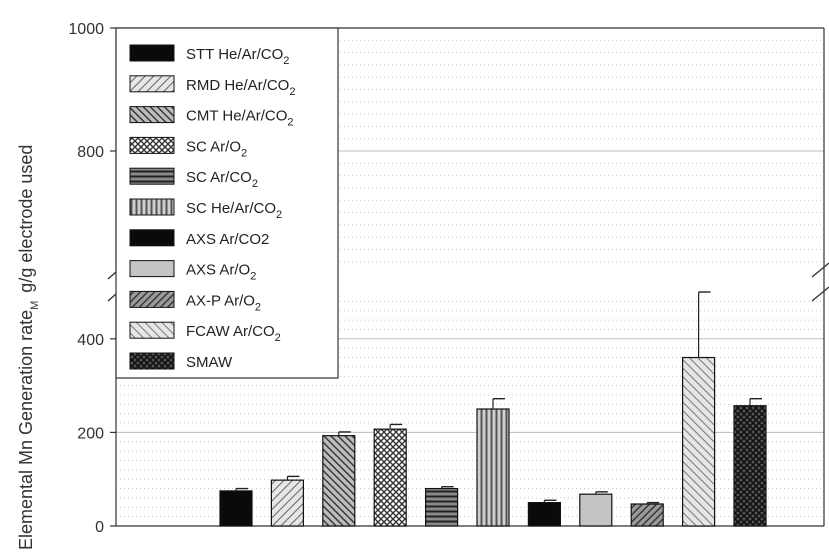 The image size is (829, 553). What do you see at coordinates (26, 430) in the screenshot?
I see `y-axis-title-main: Elemental Mn Generation rate` at bounding box center [26, 430].